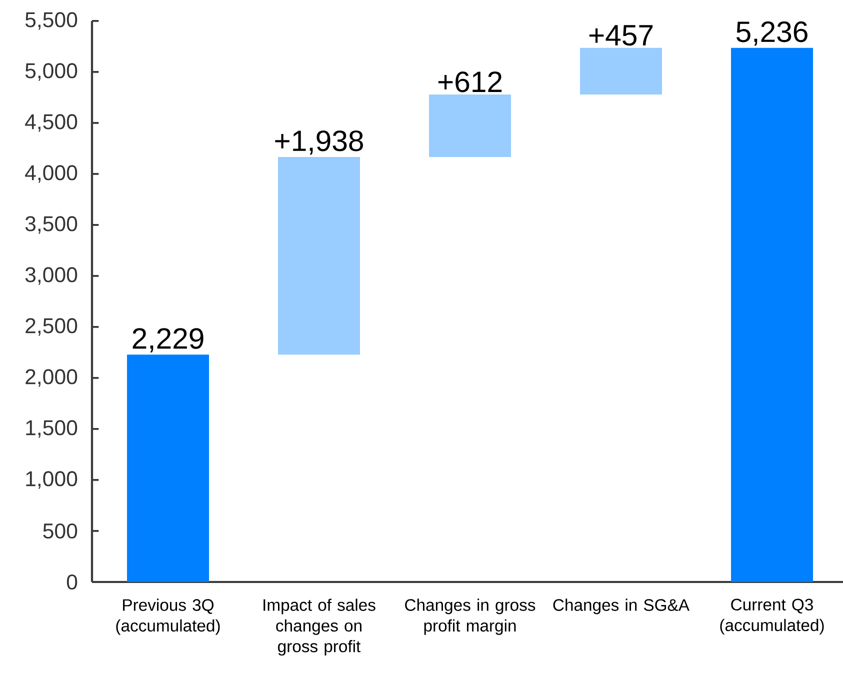 The image size is (843, 677). I want to click on x-tick-label: Changes in SG&A, so click(621, 606).